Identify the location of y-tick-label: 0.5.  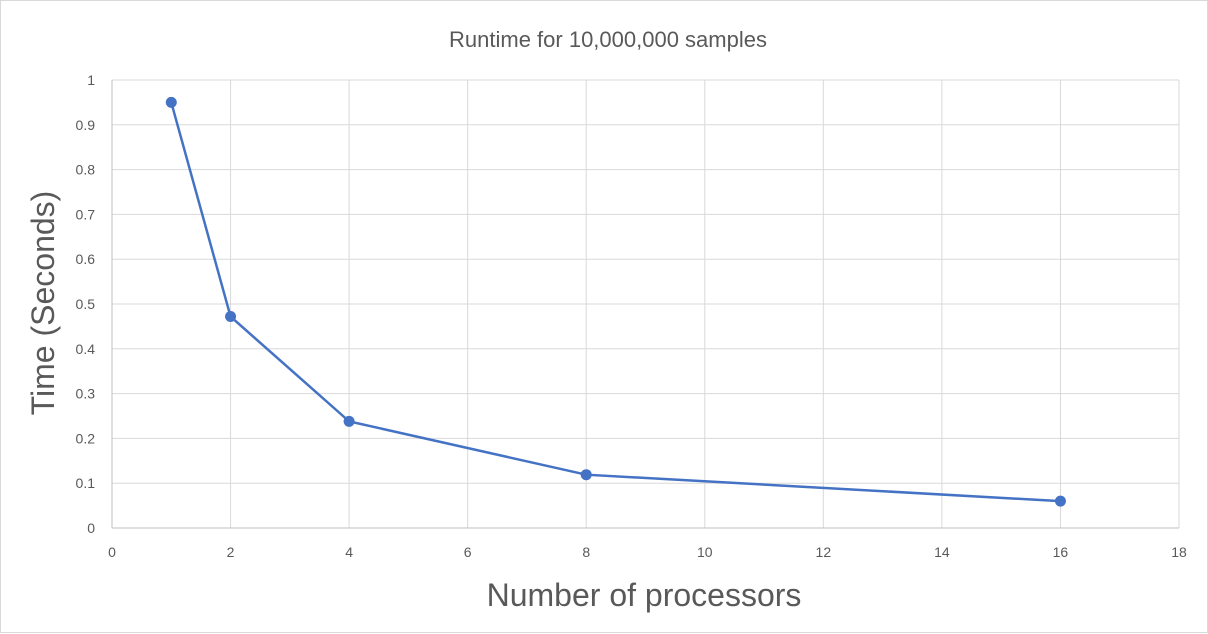
(86, 304).